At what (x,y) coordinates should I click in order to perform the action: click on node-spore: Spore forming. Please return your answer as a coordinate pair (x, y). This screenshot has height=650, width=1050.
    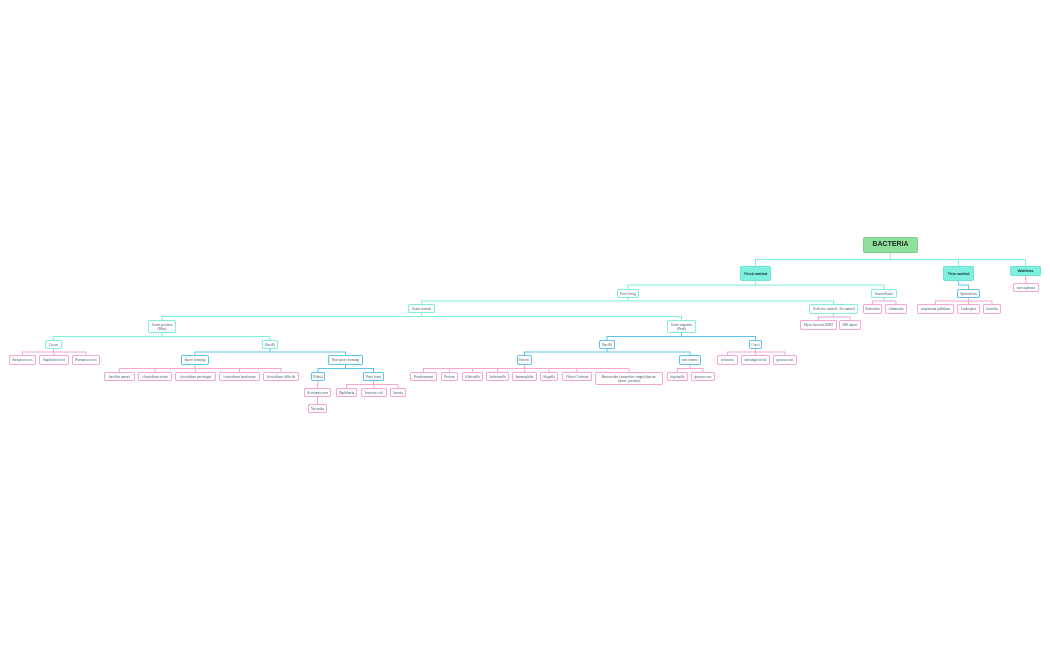
    Looking at the image, I should click on (195, 360).